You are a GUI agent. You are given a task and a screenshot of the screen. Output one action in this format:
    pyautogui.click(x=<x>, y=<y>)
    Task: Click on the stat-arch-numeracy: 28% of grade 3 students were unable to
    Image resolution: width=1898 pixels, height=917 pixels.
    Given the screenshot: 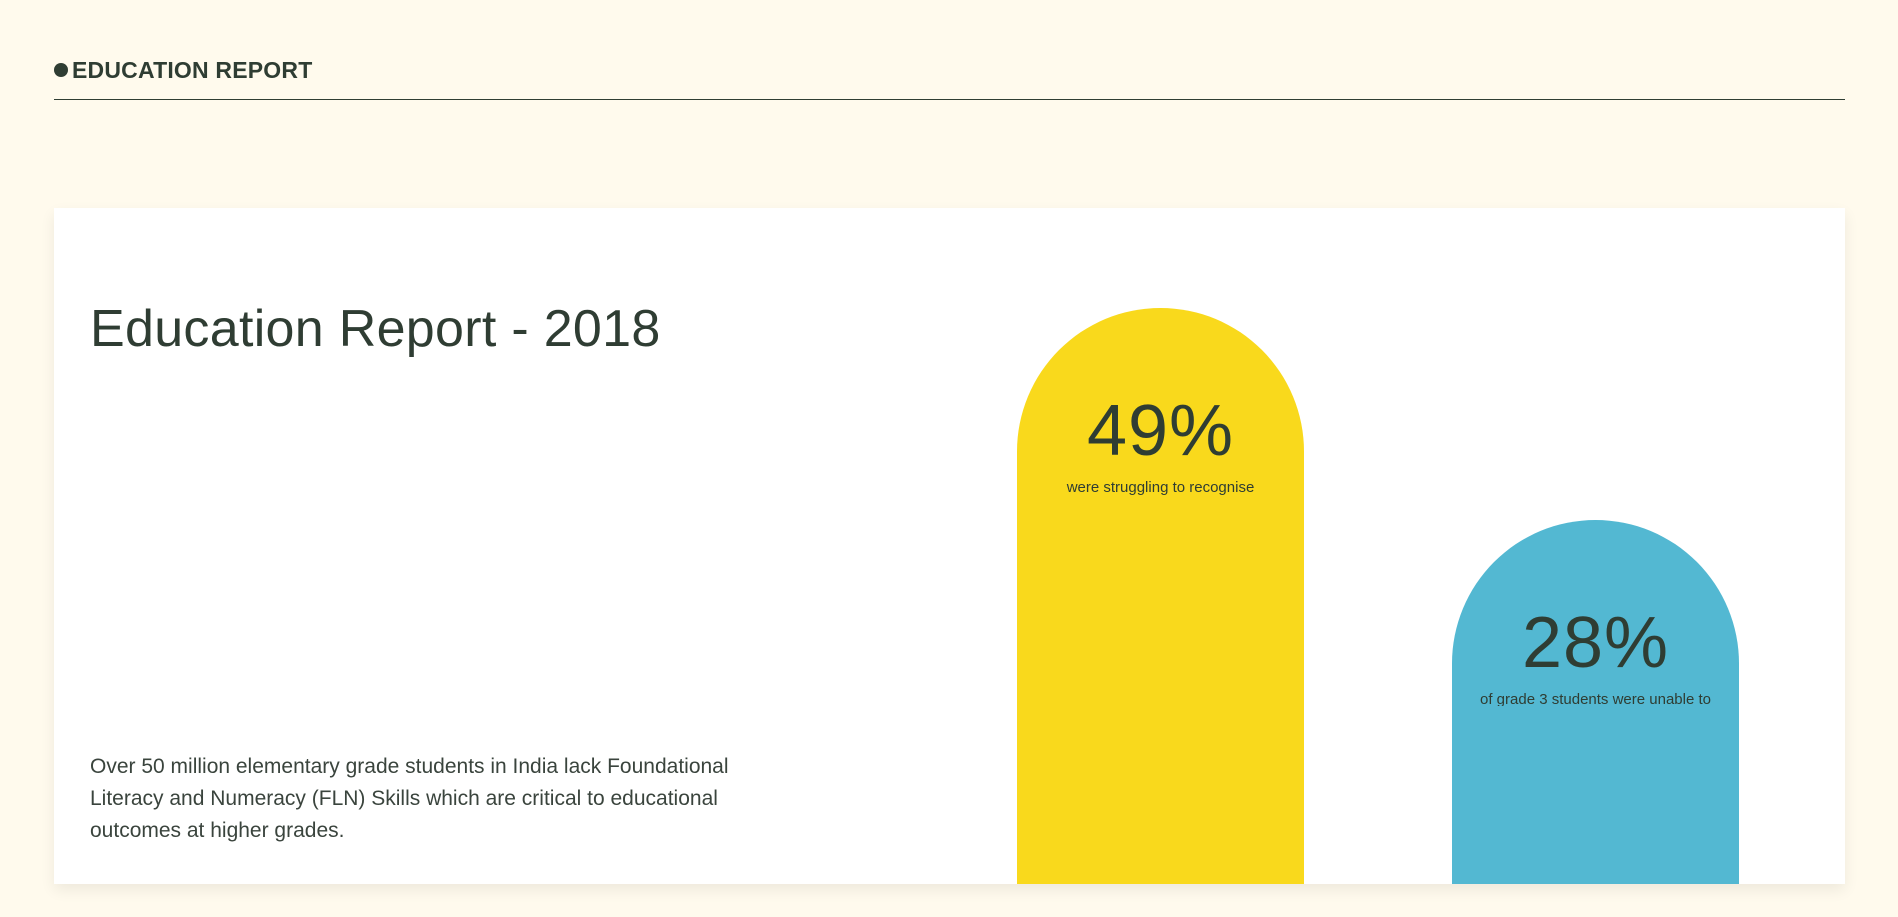 What is the action you would take?
    pyautogui.click(x=1595, y=702)
    